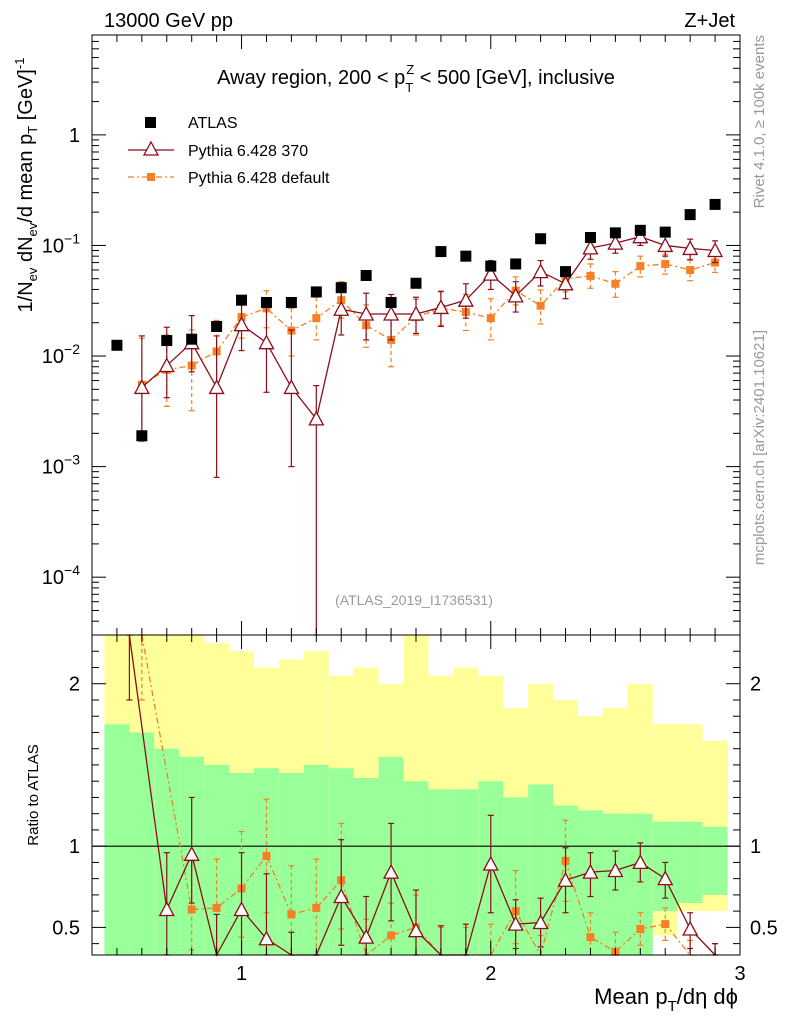 The image size is (786, 1024). I want to click on legend-label-atlas: ATLAS, so click(213, 123).